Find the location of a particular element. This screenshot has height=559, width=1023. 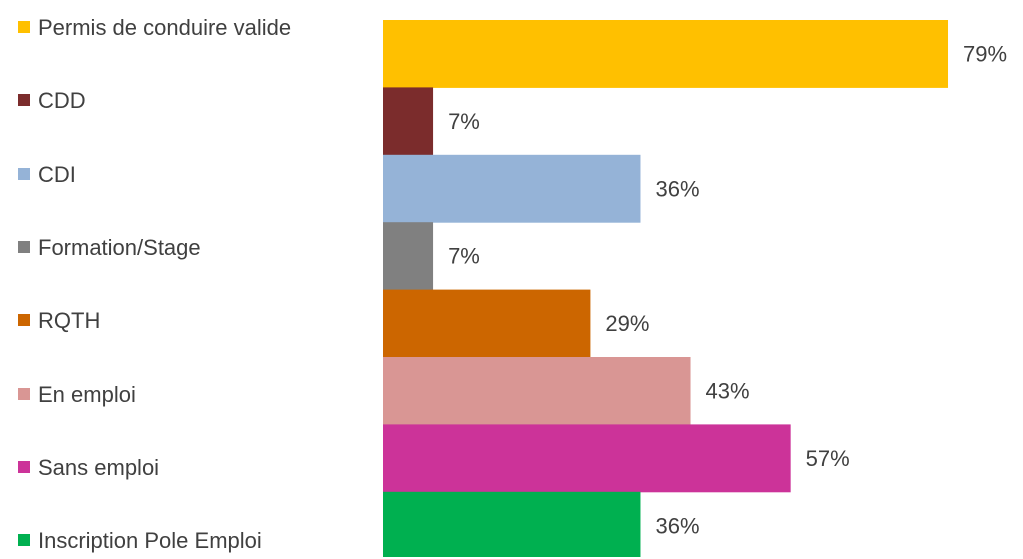

value-label: 79% is located at coordinates (985, 54).